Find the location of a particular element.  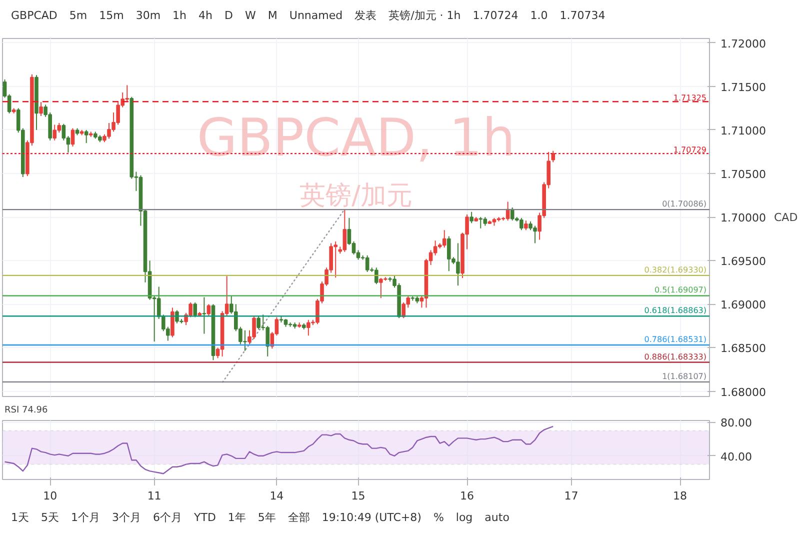

y-tick-label: 1.72000 is located at coordinates (743, 43).